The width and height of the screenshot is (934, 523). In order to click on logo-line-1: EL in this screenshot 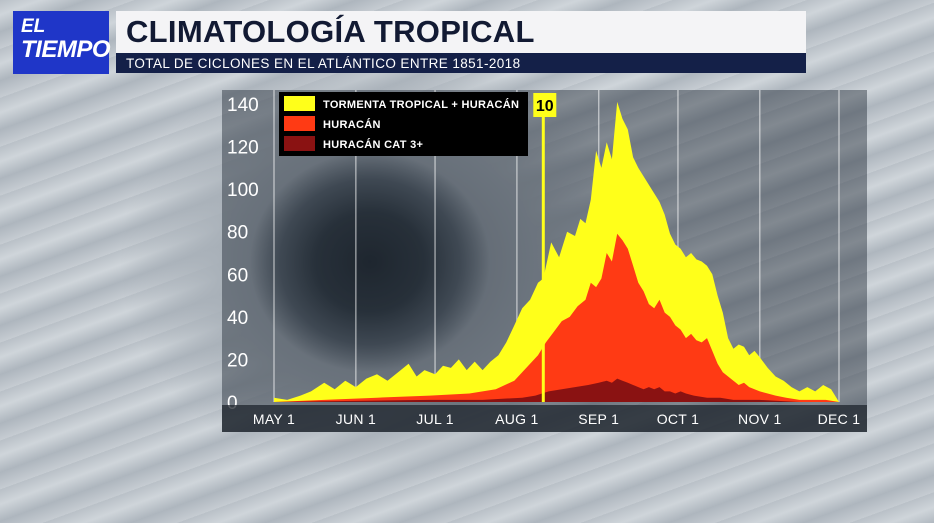, I will do `click(33, 26)`.